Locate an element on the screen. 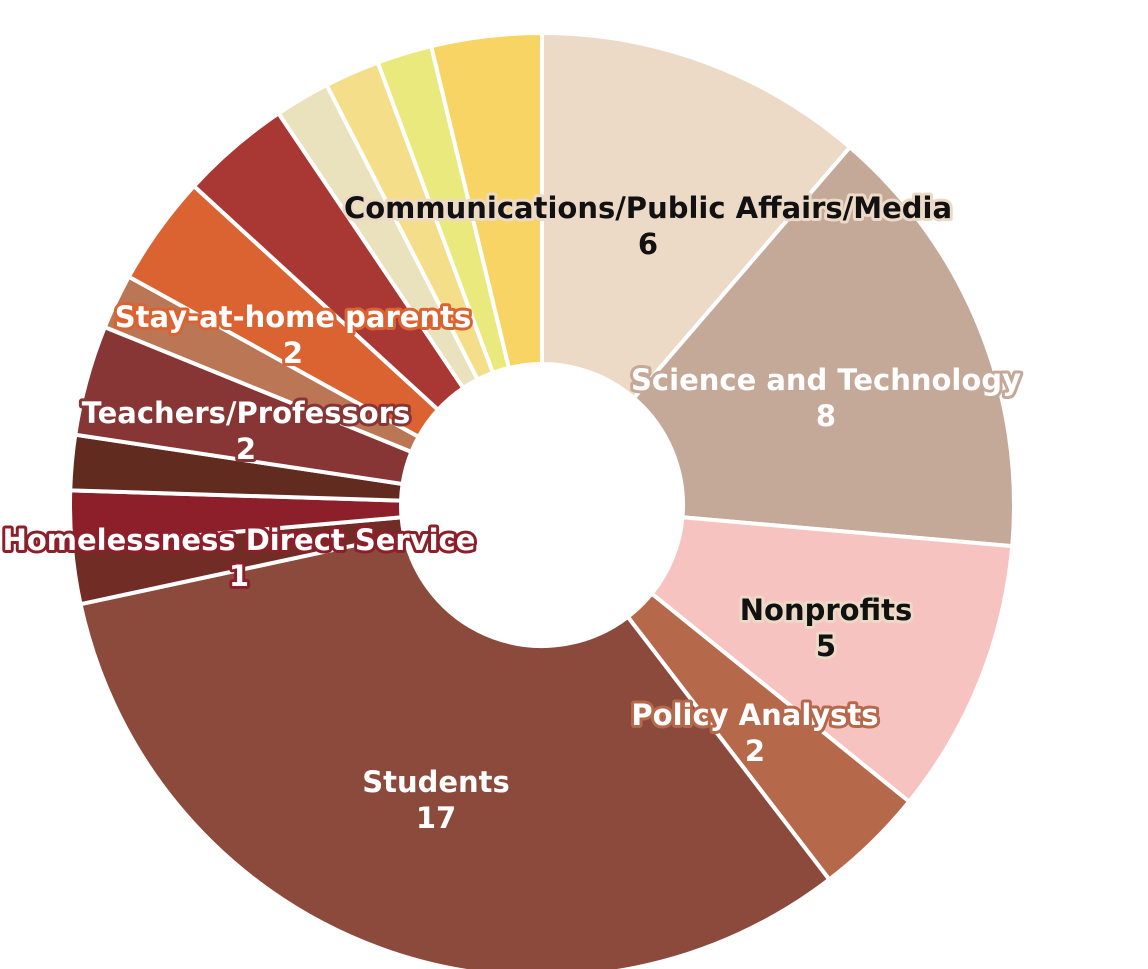  slice-nonprofits is located at coordinates (831, 660).